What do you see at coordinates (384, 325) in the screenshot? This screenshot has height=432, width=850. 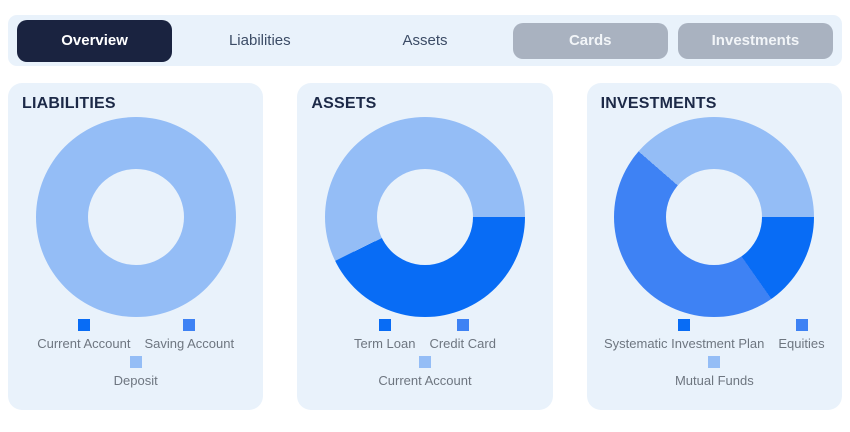 I see `legend-swatch-term-loan` at bounding box center [384, 325].